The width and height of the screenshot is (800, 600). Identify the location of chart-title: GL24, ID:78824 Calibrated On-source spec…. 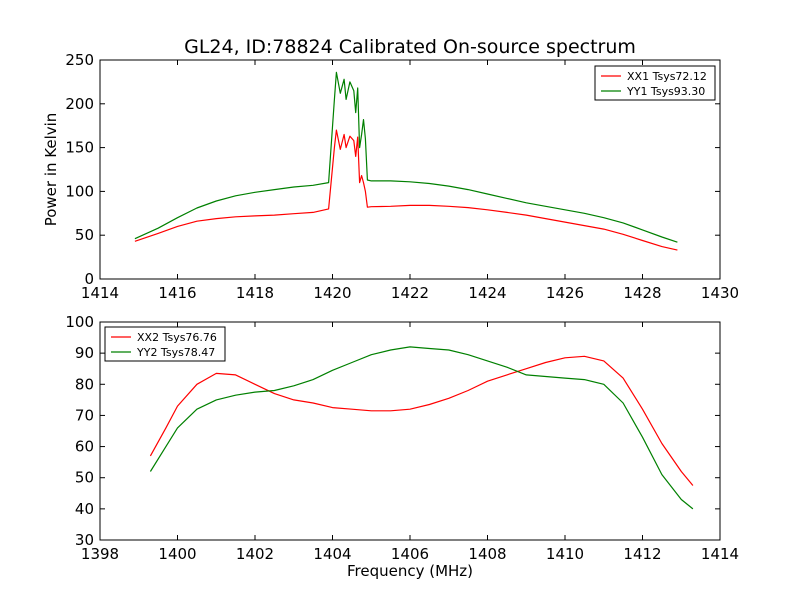
(410, 47).